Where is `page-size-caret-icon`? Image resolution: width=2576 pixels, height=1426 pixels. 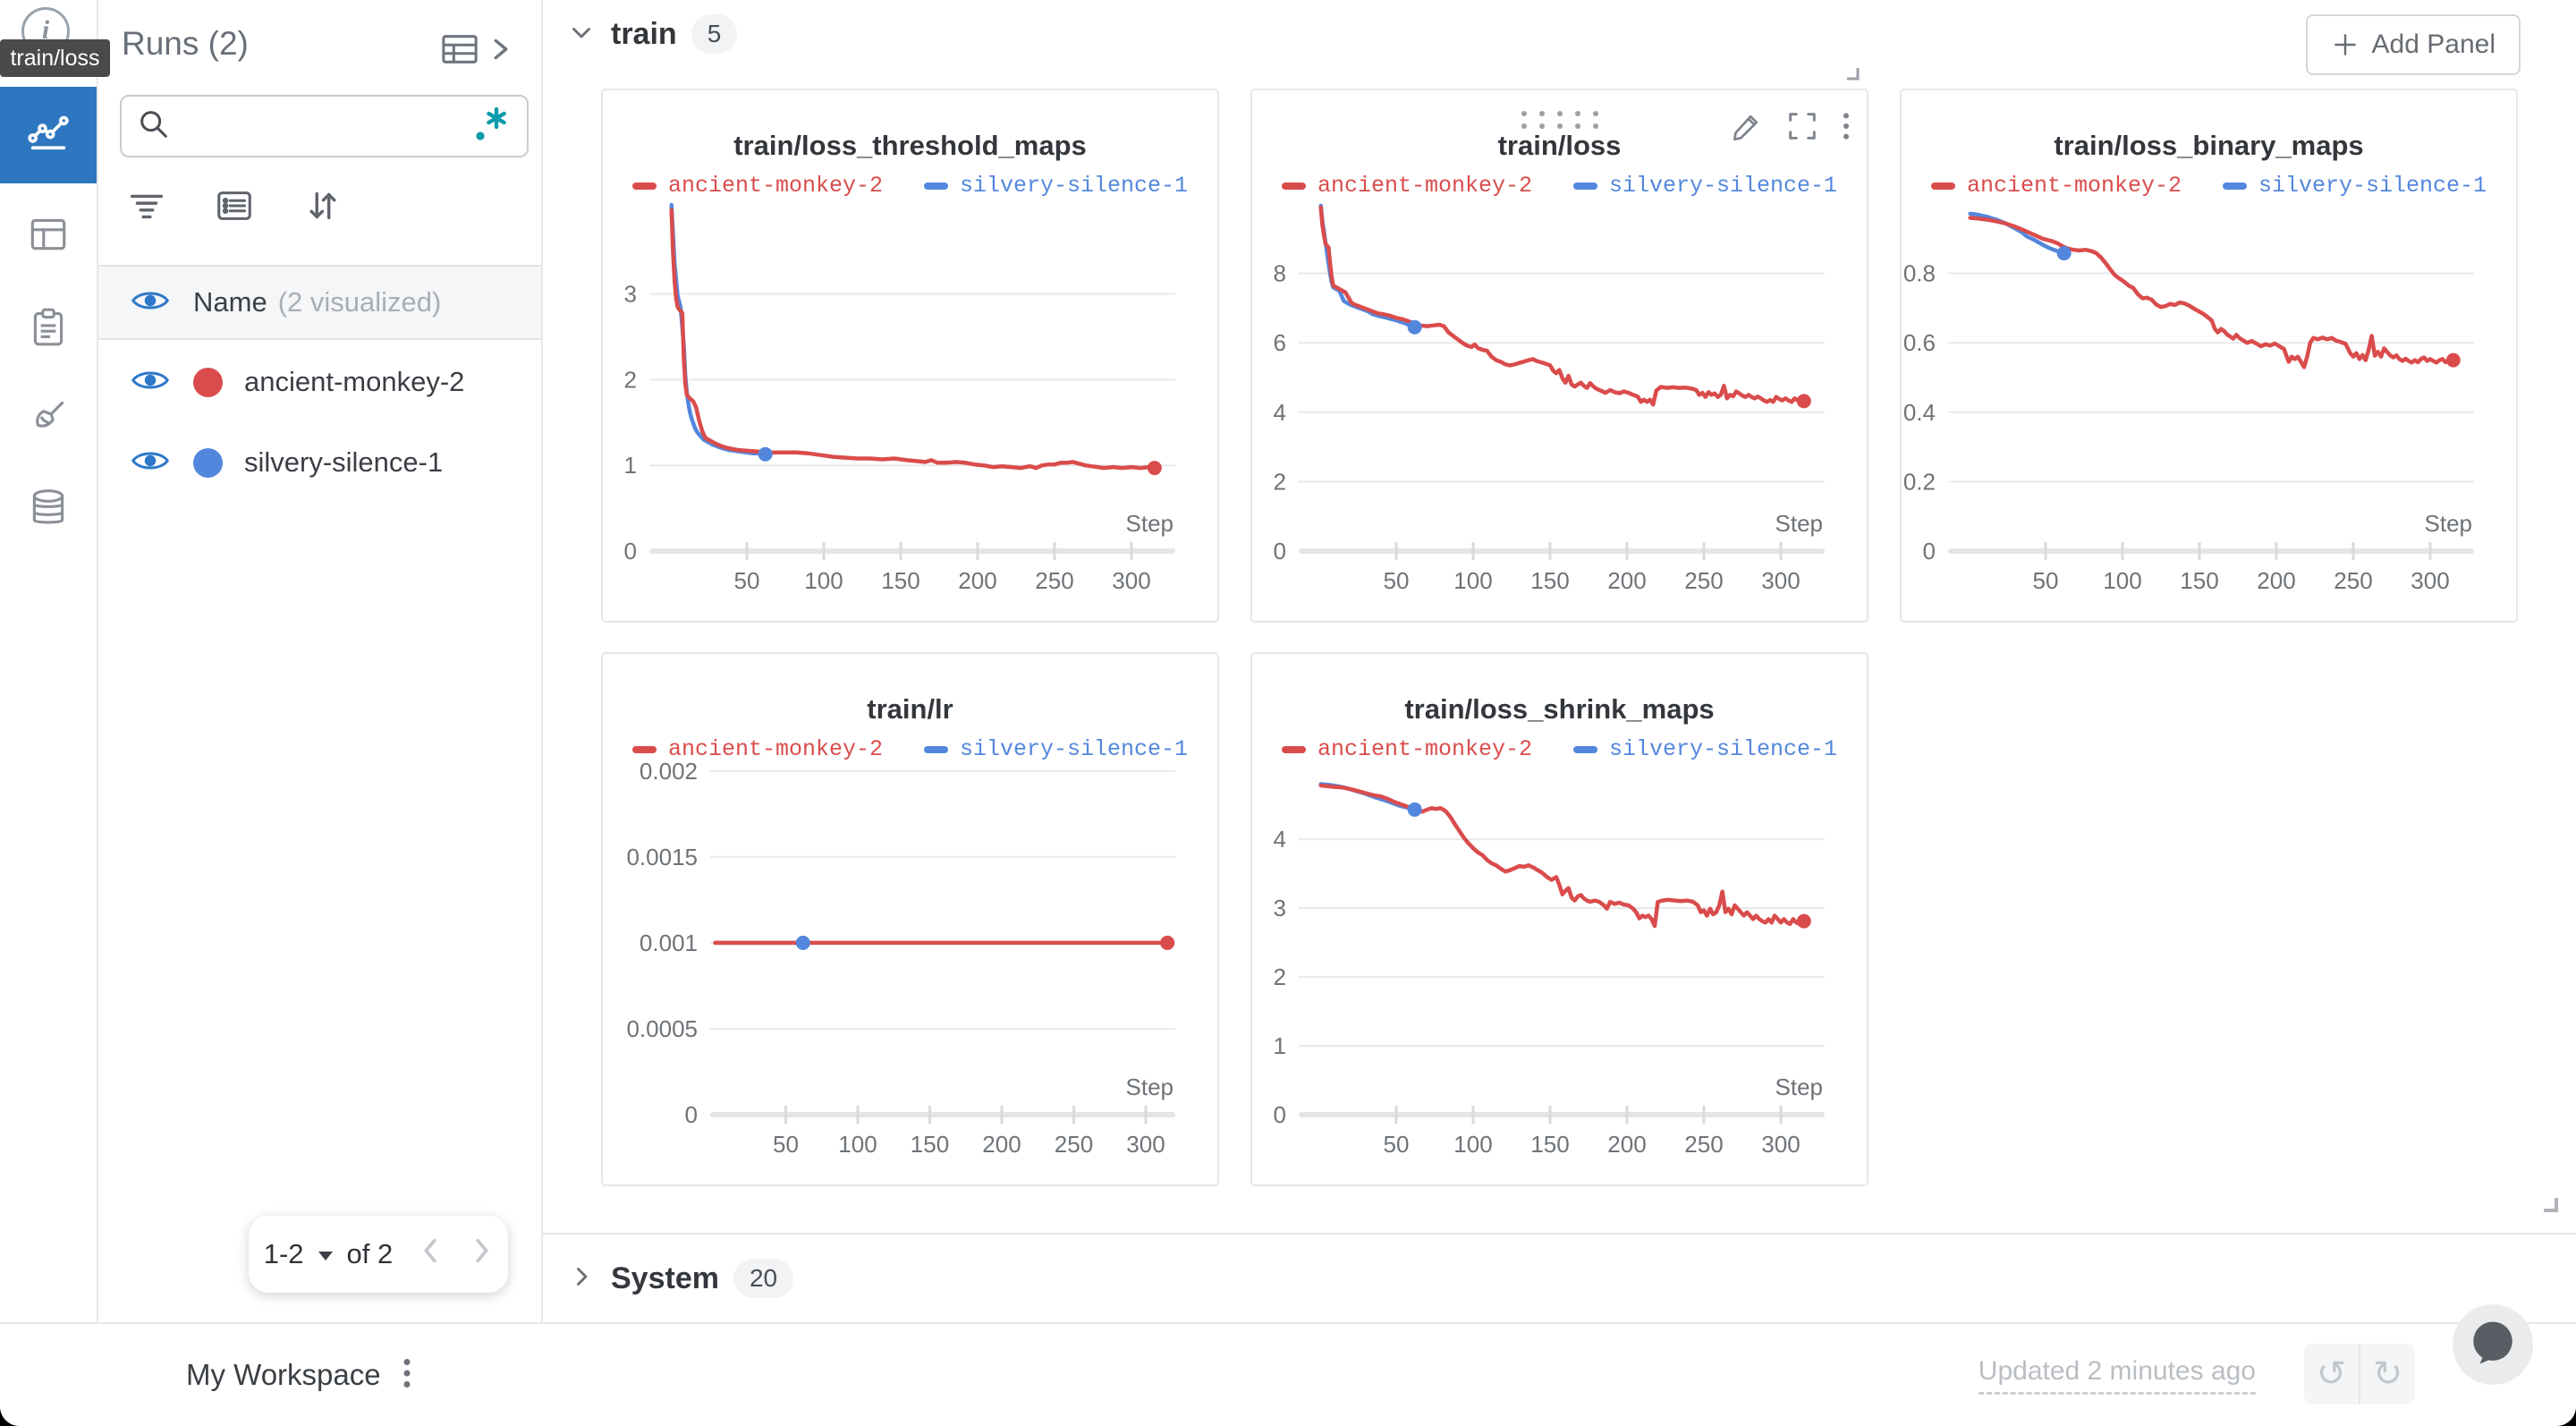
page-size-caret-icon is located at coordinates (325, 1256).